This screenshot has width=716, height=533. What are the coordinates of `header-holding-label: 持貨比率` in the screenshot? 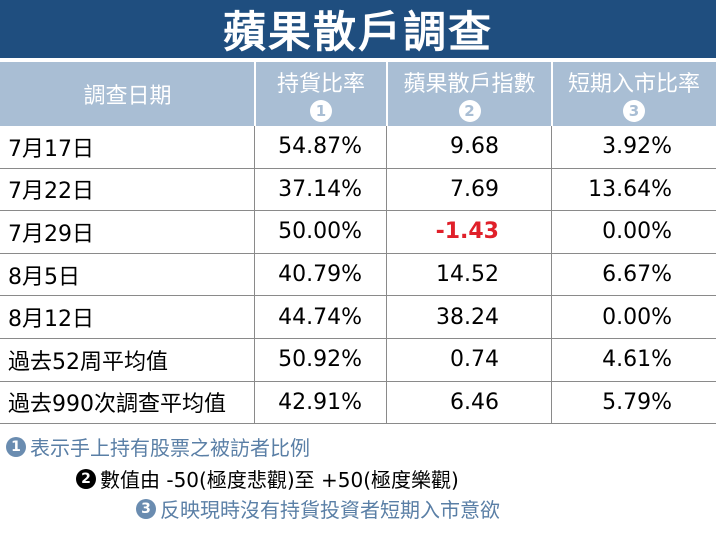 It's located at (320, 84).